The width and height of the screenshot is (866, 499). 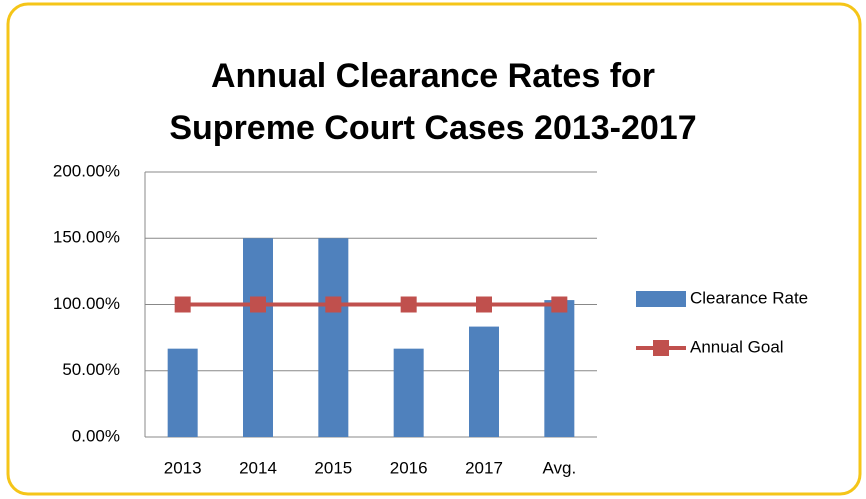 I want to click on chart-title: Annual Clearance Rates for, so click(x=433, y=76).